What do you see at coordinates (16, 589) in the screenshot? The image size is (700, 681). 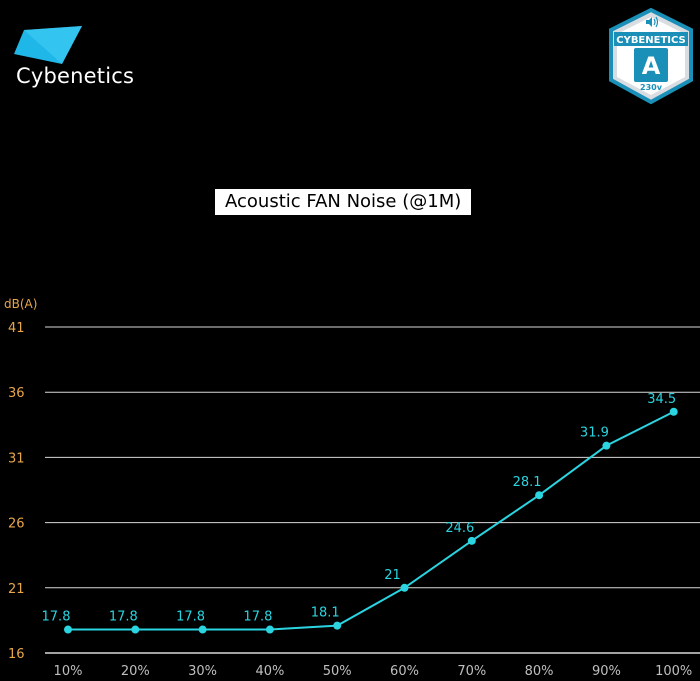 I see `y-tick-label: 21` at bounding box center [16, 589].